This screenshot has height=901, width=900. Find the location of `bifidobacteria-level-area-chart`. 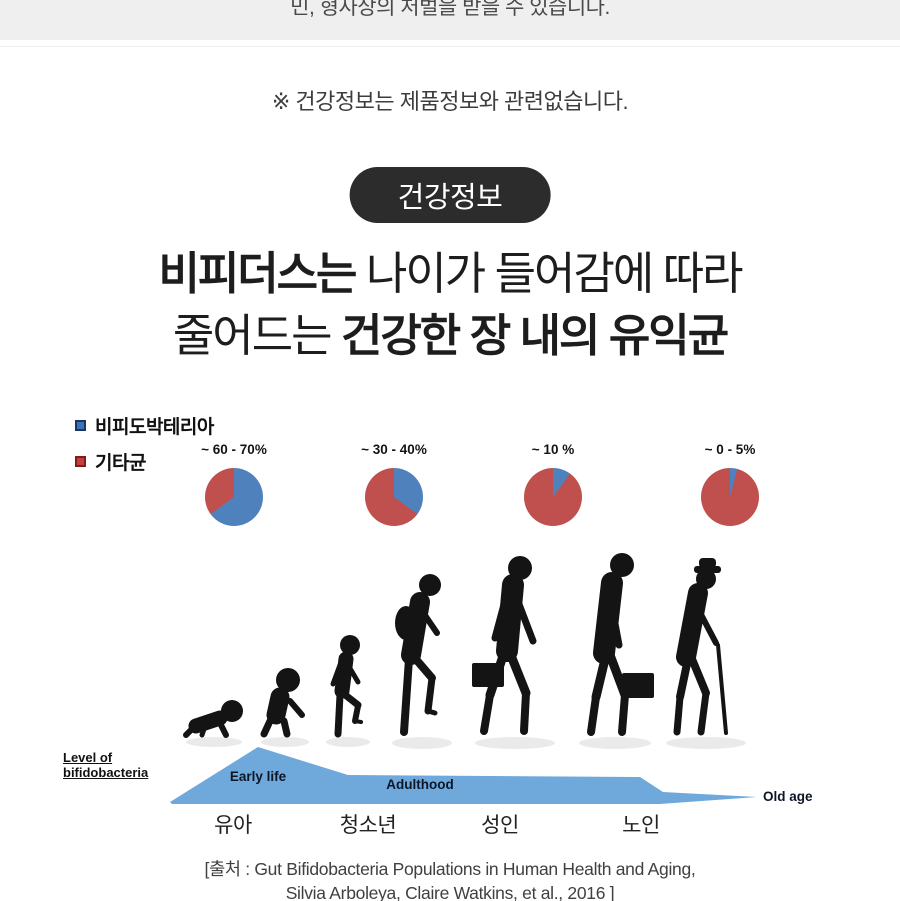

bifidobacteria-level-area-chart is located at coordinates (463, 775).